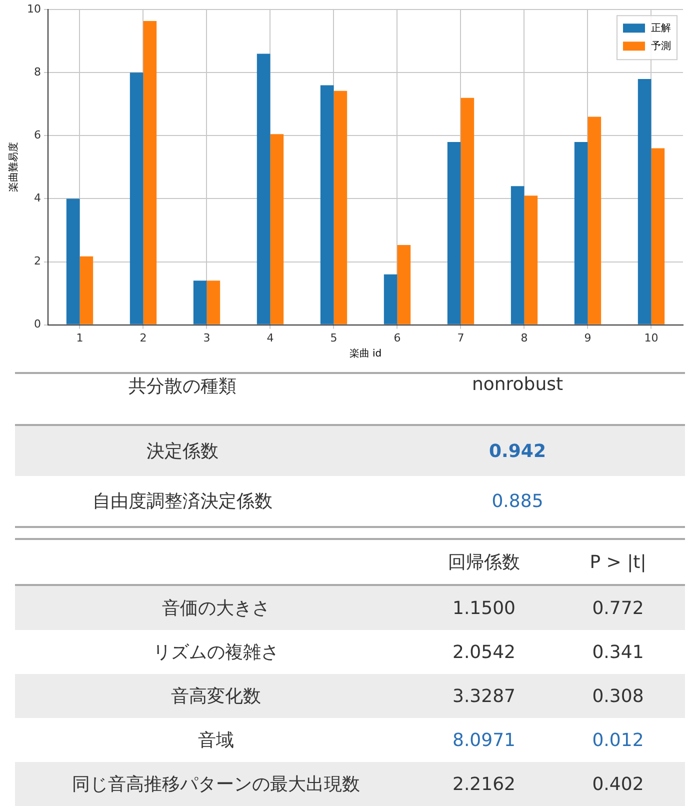 The width and height of the screenshot is (687, 806). What do you see at coordinates (397, 337) in the screenshot?
I see `x-tick-label: 6` at bounding box center [397, 337].